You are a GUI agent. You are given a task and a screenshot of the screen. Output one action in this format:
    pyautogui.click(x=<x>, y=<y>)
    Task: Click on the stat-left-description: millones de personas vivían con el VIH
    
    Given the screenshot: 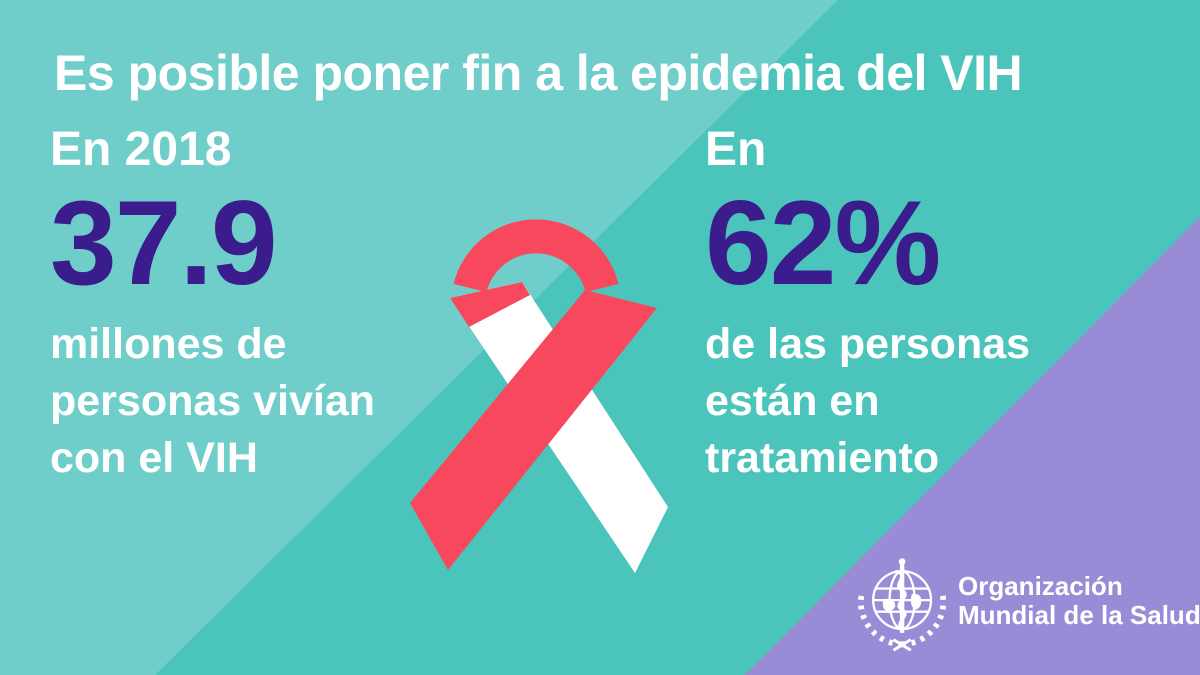 What is the action you would take?
    pyautogui.click(x=212, y=401)
    